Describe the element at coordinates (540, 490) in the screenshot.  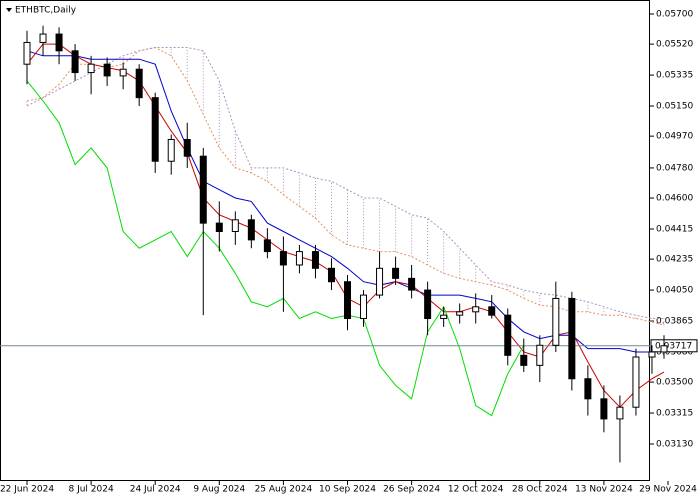
I see `x-tick-label: 28 Oct 2024` at that location.